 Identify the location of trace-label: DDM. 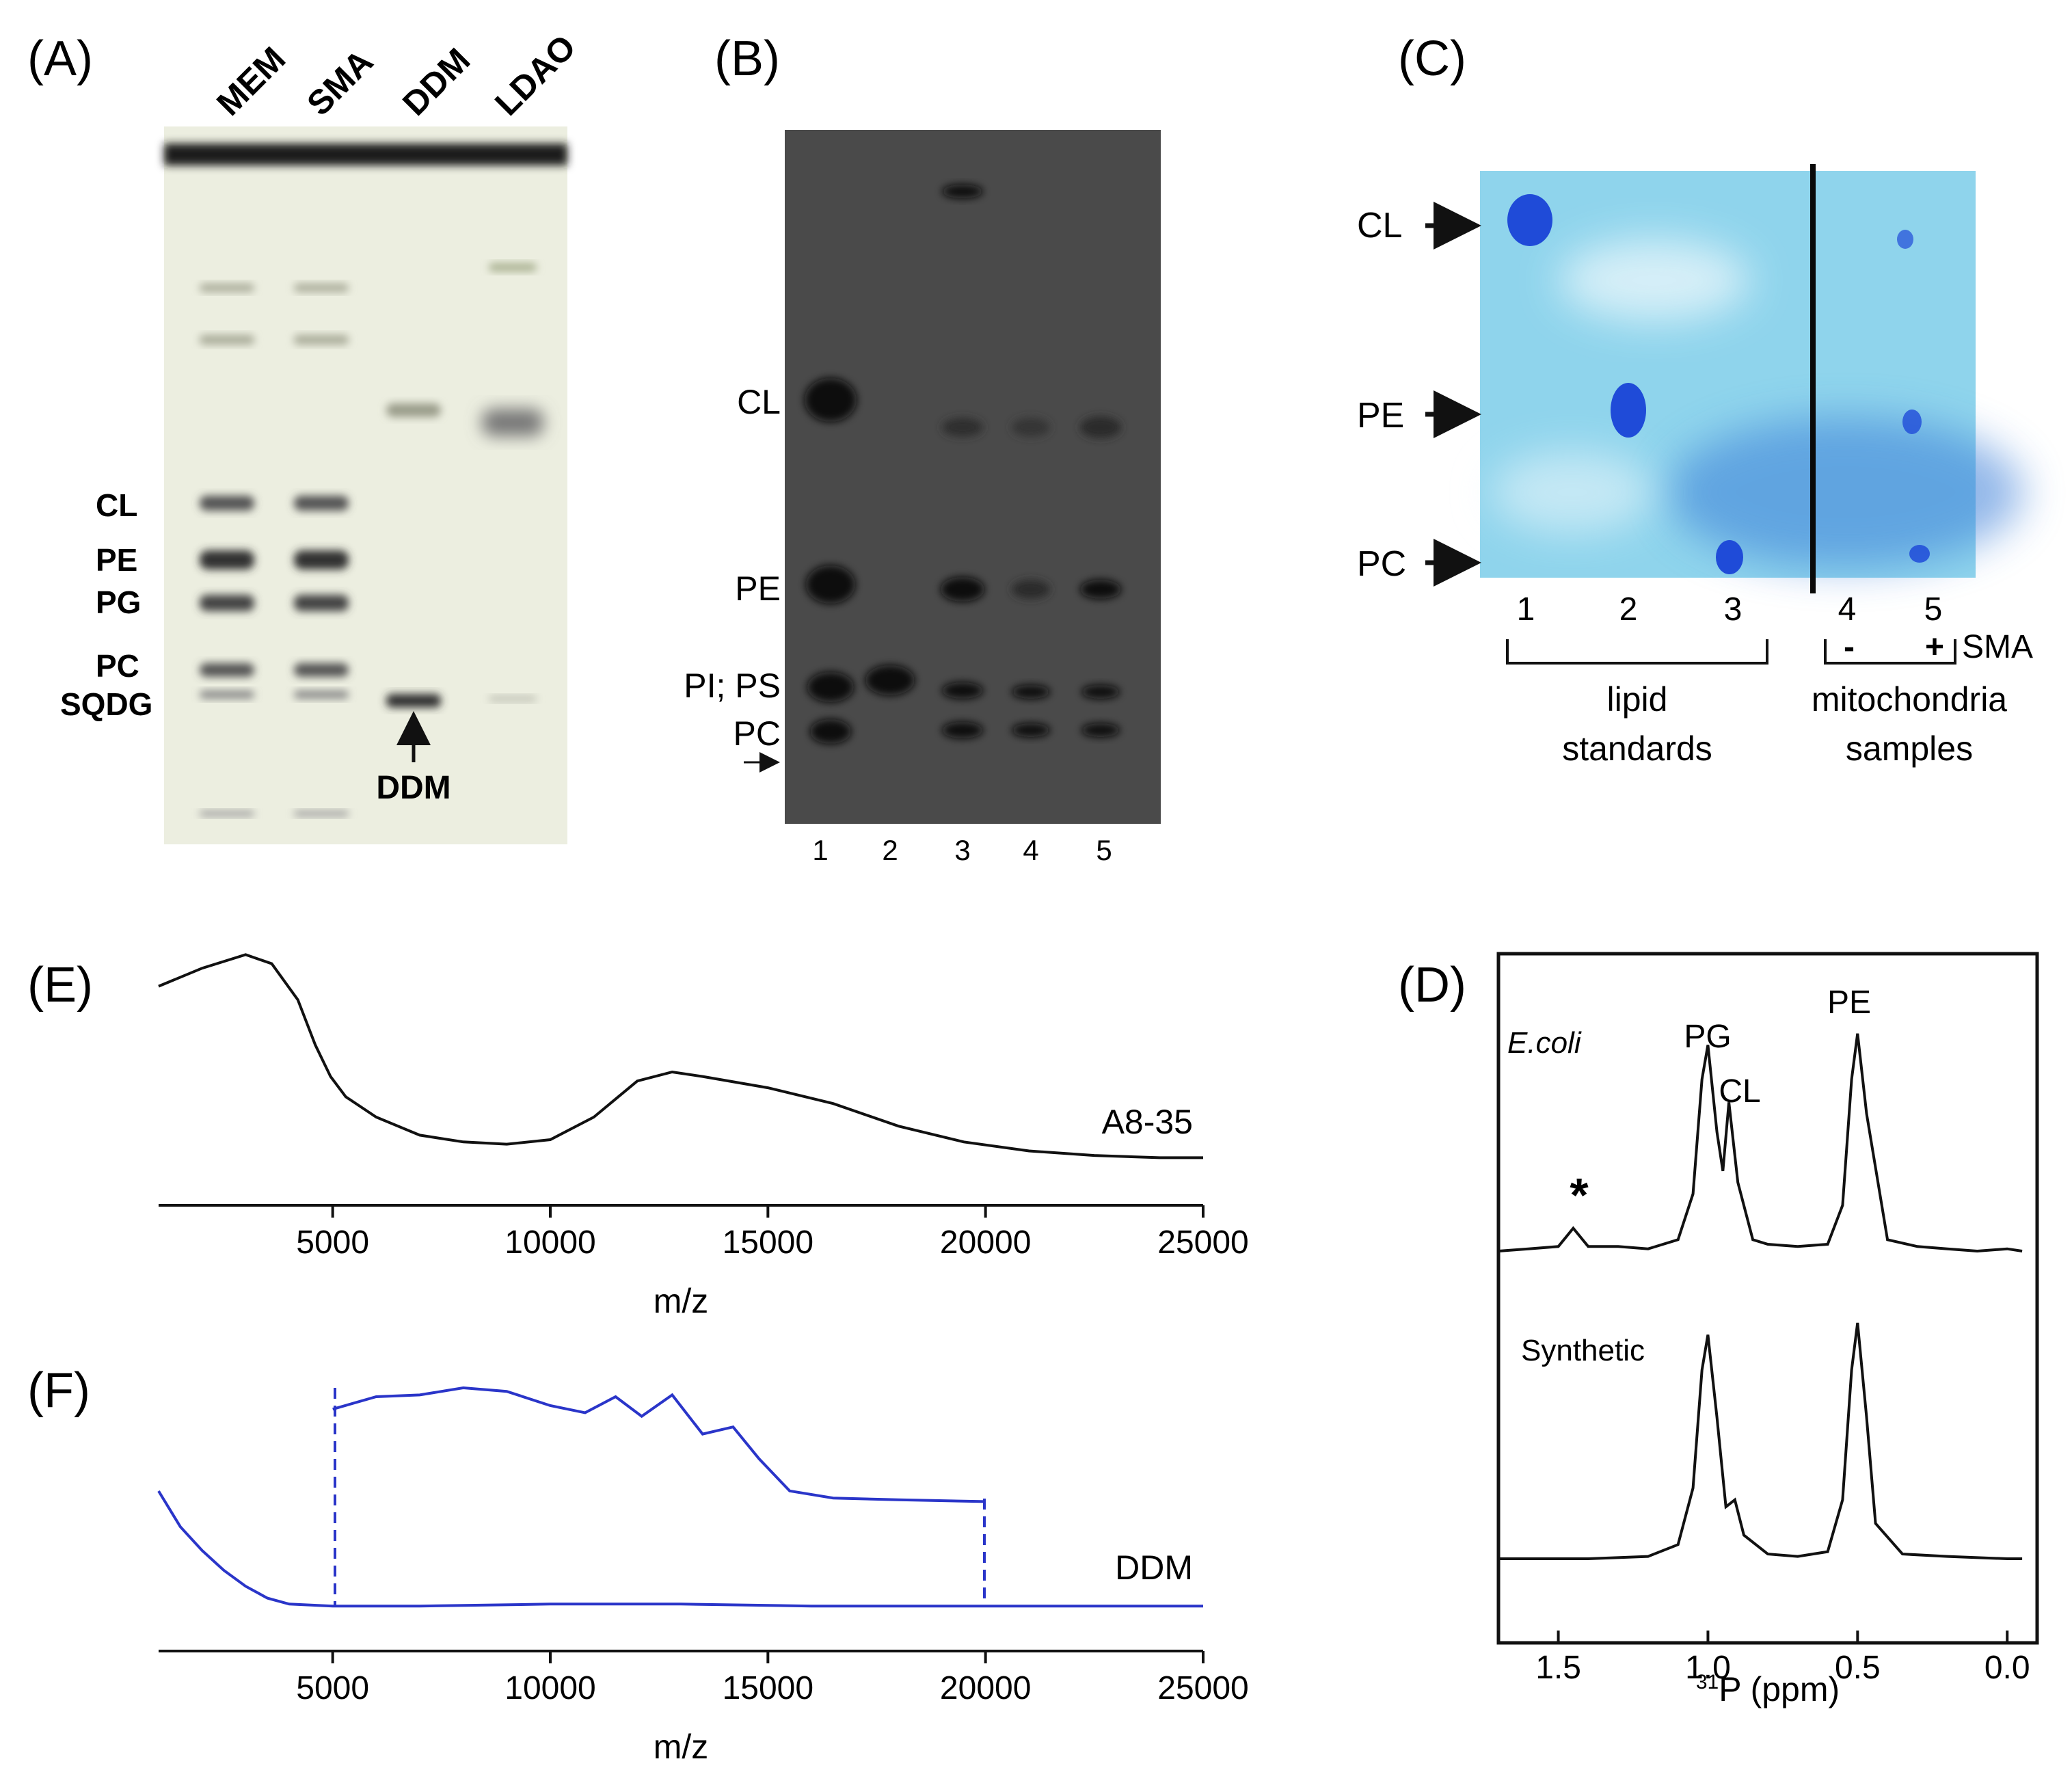
(1154, 1567).